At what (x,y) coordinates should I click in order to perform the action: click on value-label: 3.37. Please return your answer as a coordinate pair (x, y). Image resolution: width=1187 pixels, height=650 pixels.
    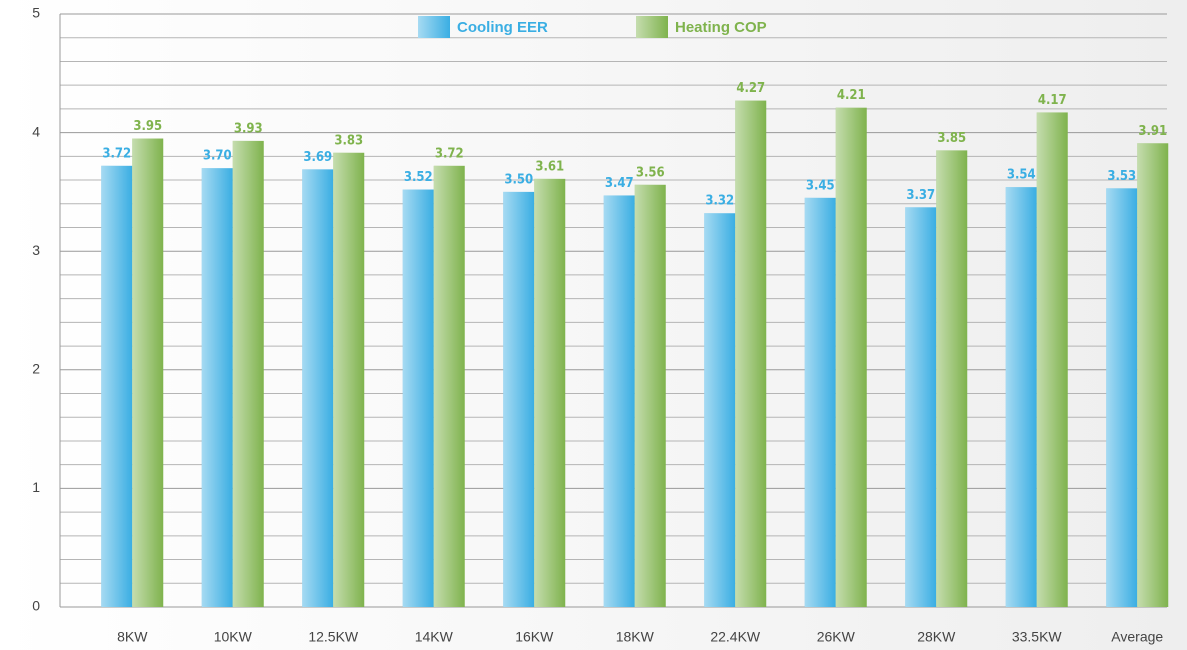
    Looking at the image, I should click on (920, 195).